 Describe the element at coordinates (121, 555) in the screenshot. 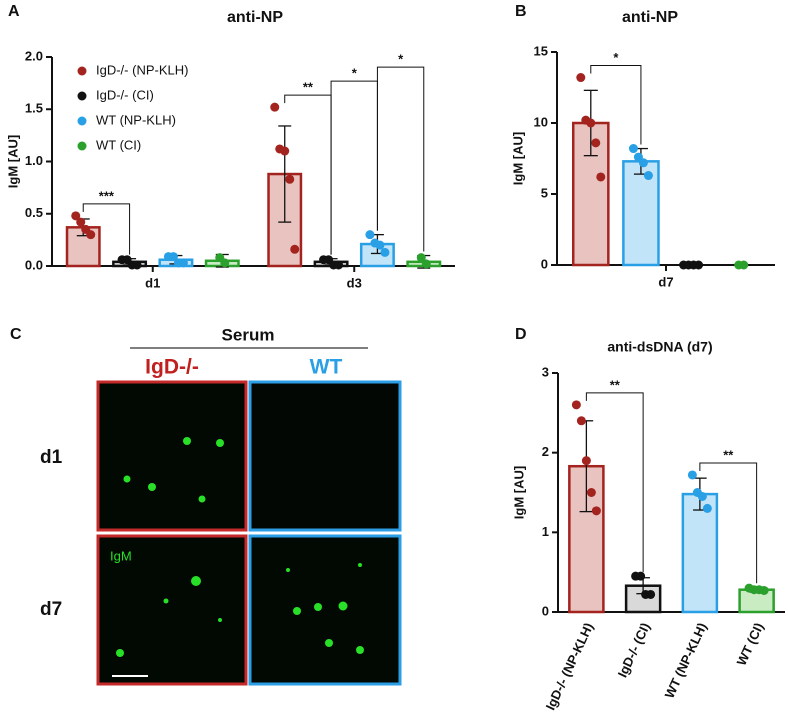

I see `inset-label: IgM` at that location.